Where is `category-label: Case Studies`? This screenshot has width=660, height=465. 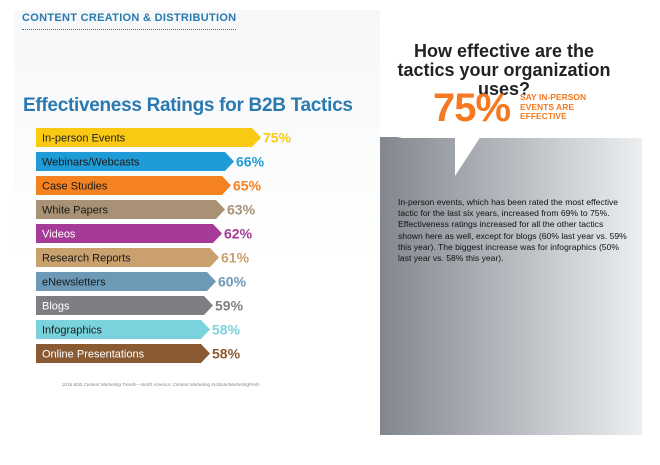
category-label: Case Studies is located at coordinates (75, 187).